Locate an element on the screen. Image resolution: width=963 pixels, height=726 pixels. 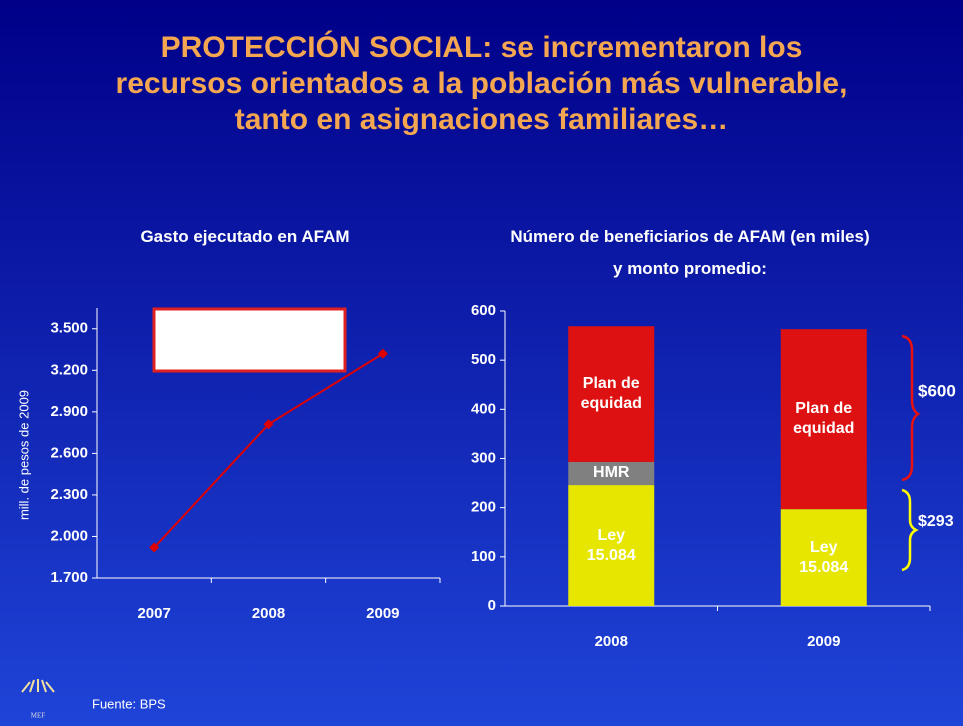
segment-label: HMR is located at coordinates (611, 473).